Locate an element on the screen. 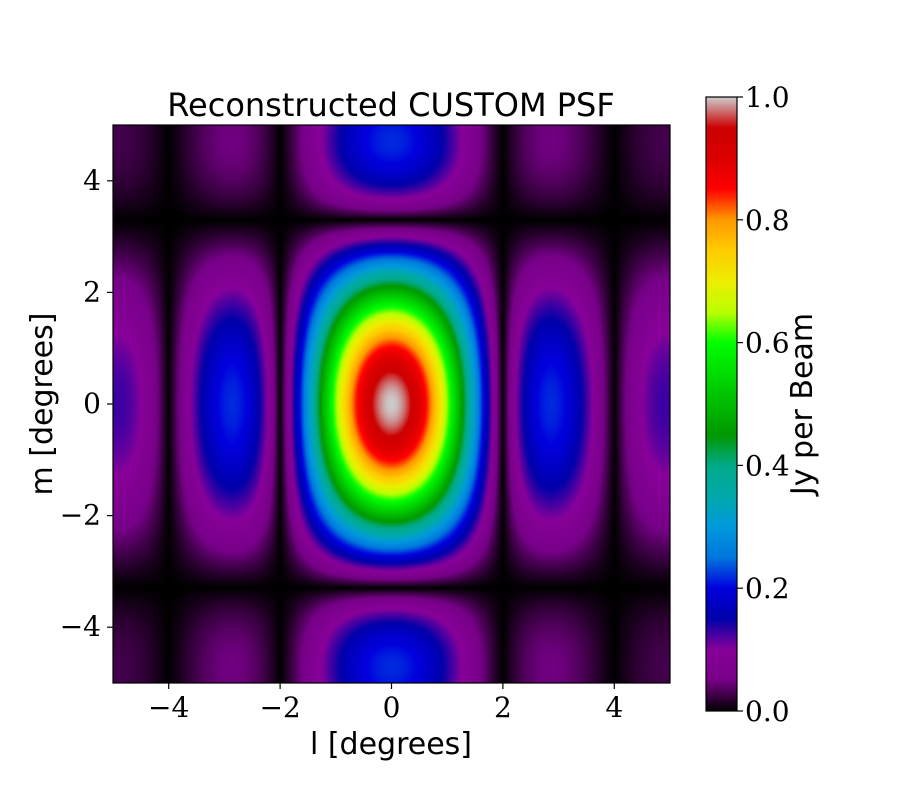 The image size is (900, 800). colorbar-tick-label: 0.0 is located at coordinates (767, 711).